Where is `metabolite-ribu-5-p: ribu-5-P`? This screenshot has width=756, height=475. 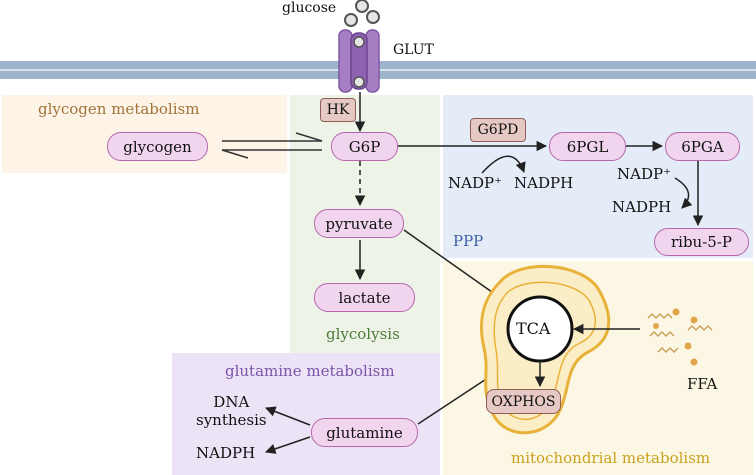
metabolite-ribu-5-p: ribu-5-P is located at coordinates (701, 242).